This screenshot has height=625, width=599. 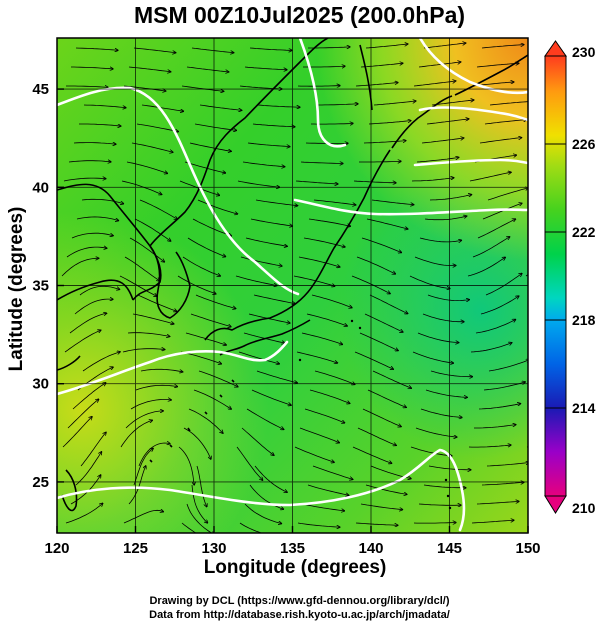 I want to click on x-tick-label: 150, so click(x=527, y=548).